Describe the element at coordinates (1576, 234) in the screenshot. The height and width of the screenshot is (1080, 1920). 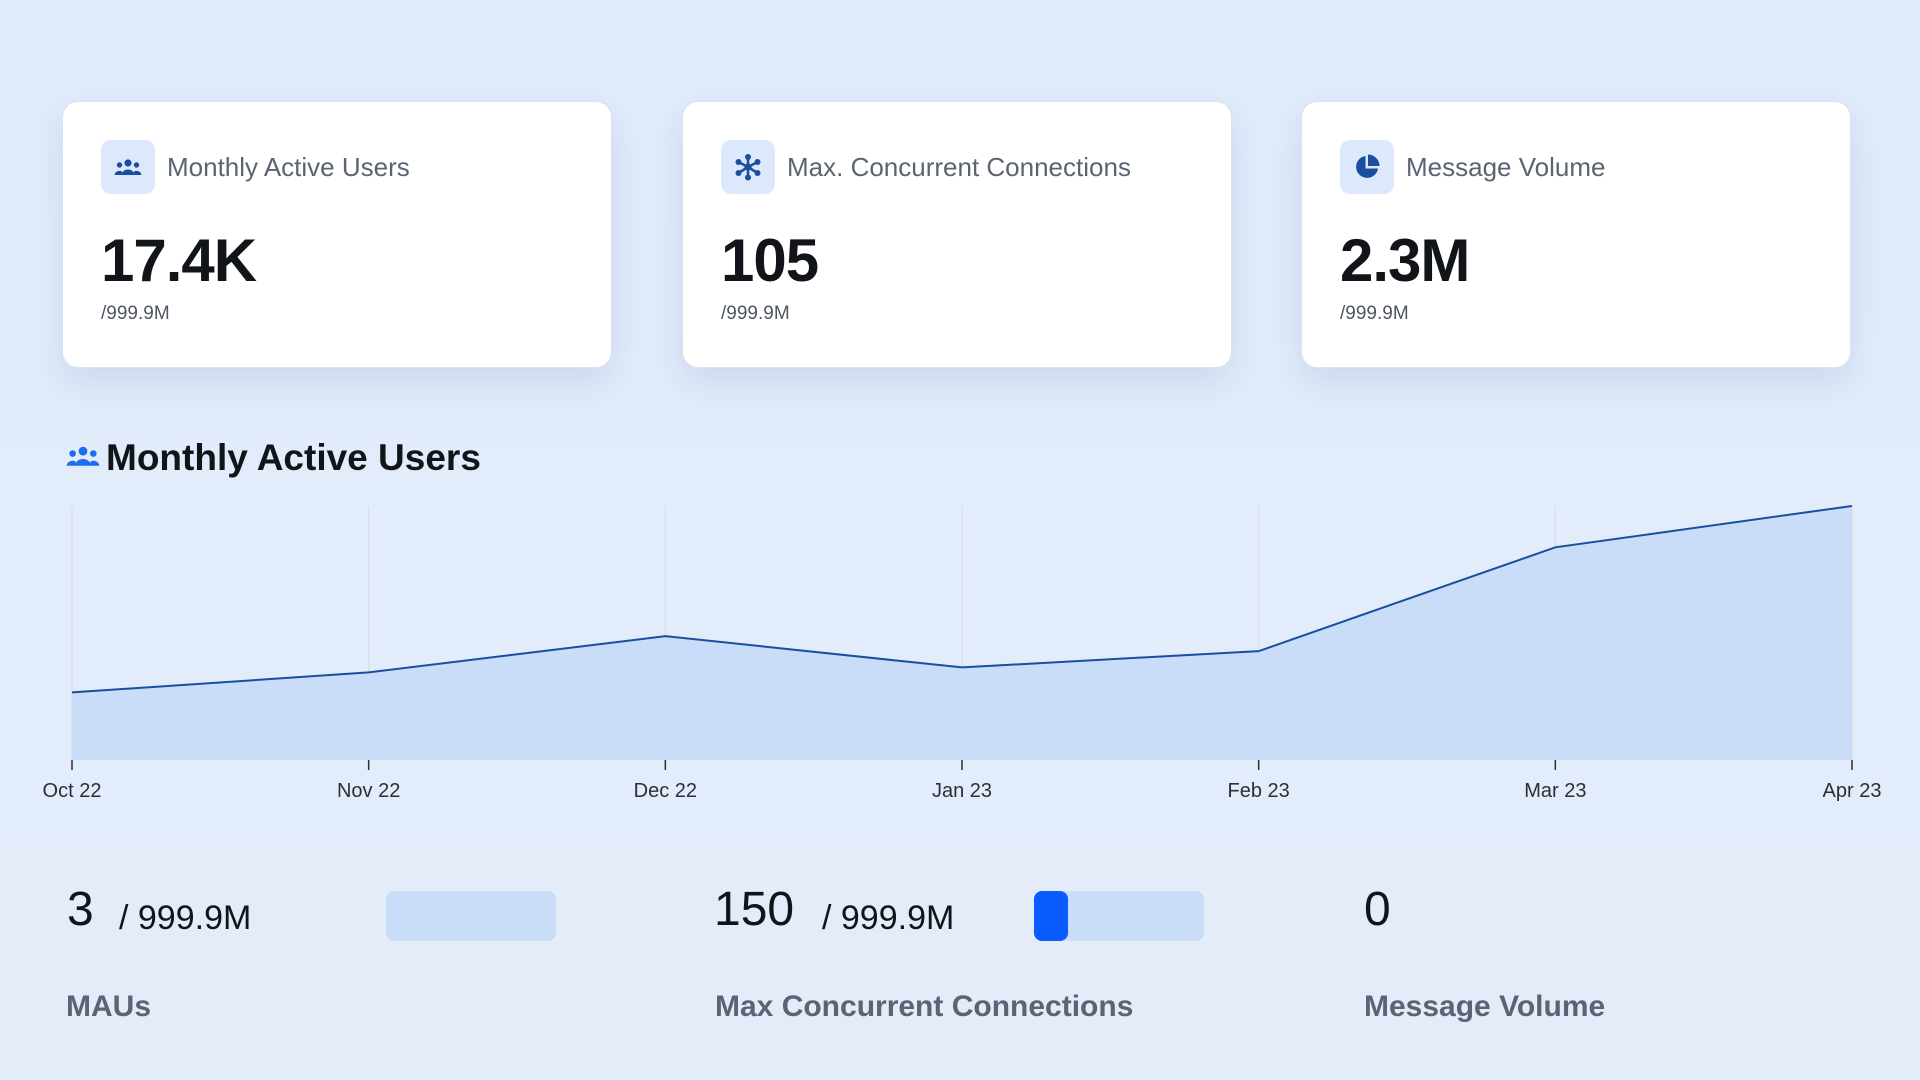
I see `message-volume-card: Message Volume 2.3M /999.9M` at that location.